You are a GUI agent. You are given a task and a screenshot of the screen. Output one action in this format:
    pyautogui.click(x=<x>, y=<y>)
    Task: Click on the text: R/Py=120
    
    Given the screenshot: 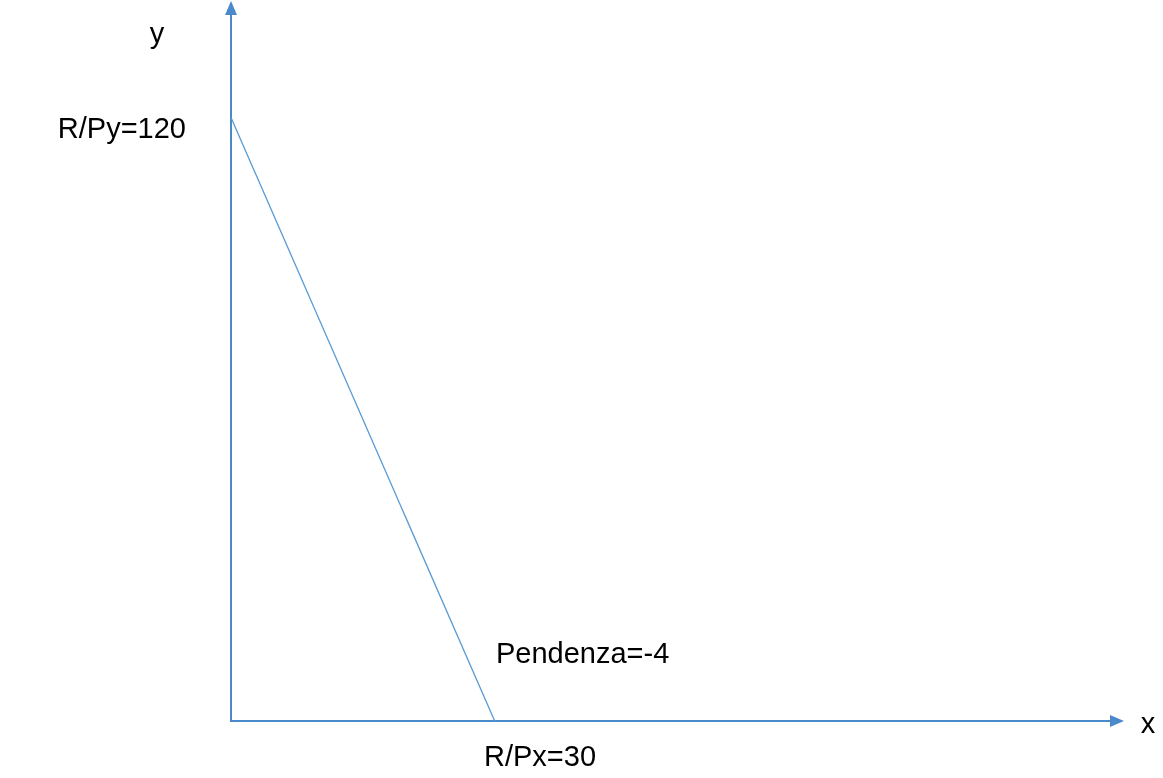 What is the action you would take?
    pyautogui.click(x=121, y=128)
    